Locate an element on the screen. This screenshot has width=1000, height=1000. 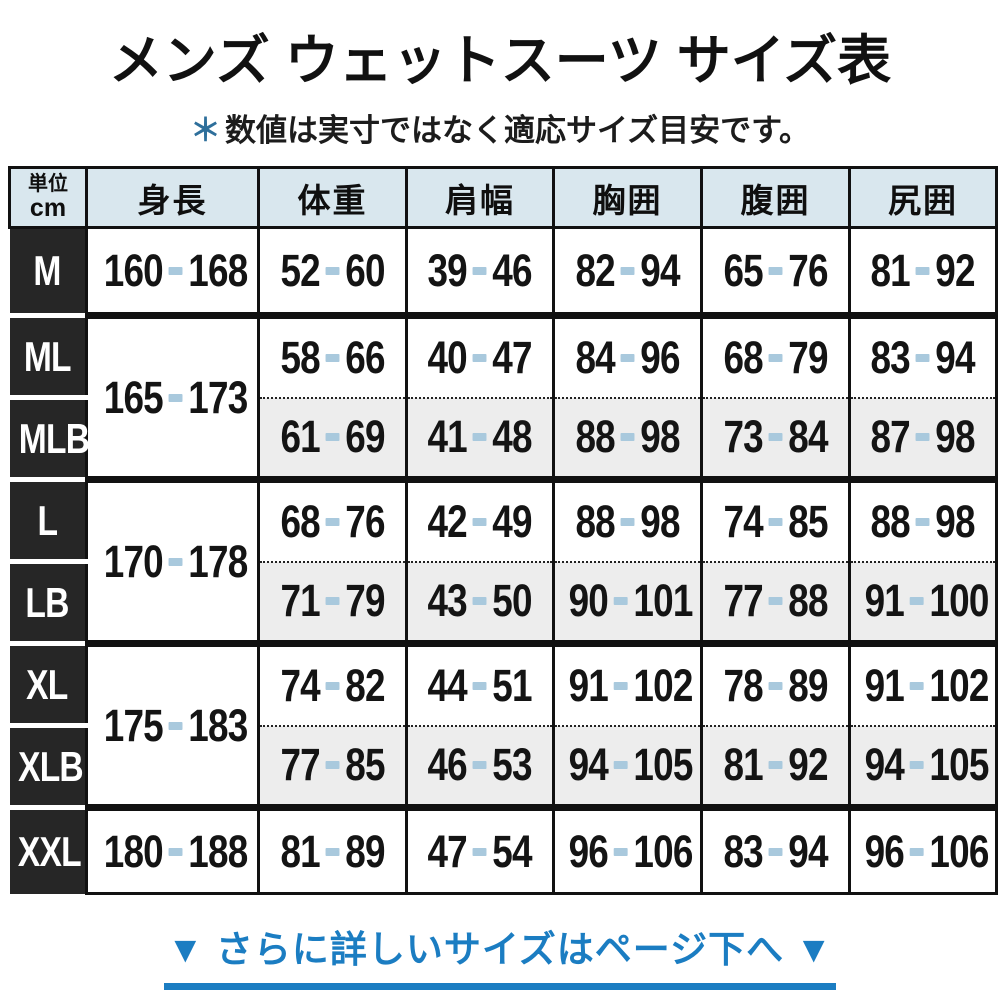
value-cell: 42 49 is located at coordinates (480, 519).